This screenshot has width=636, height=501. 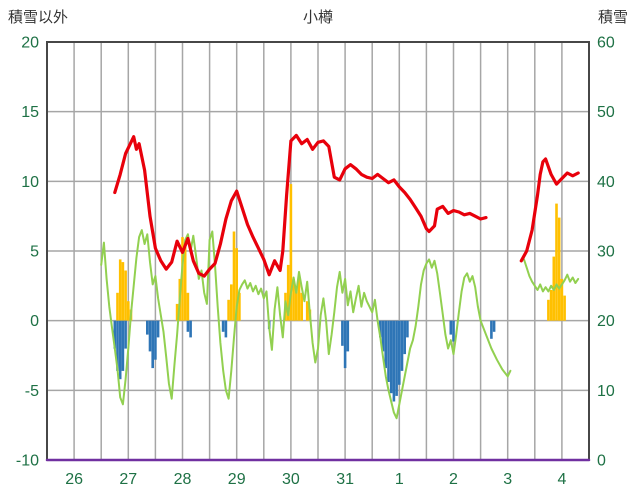 What do you see at coordinates (561, 479) in the screenshot?
I see `x-axis-tick-label: 4` at bounding box center [561, 479].